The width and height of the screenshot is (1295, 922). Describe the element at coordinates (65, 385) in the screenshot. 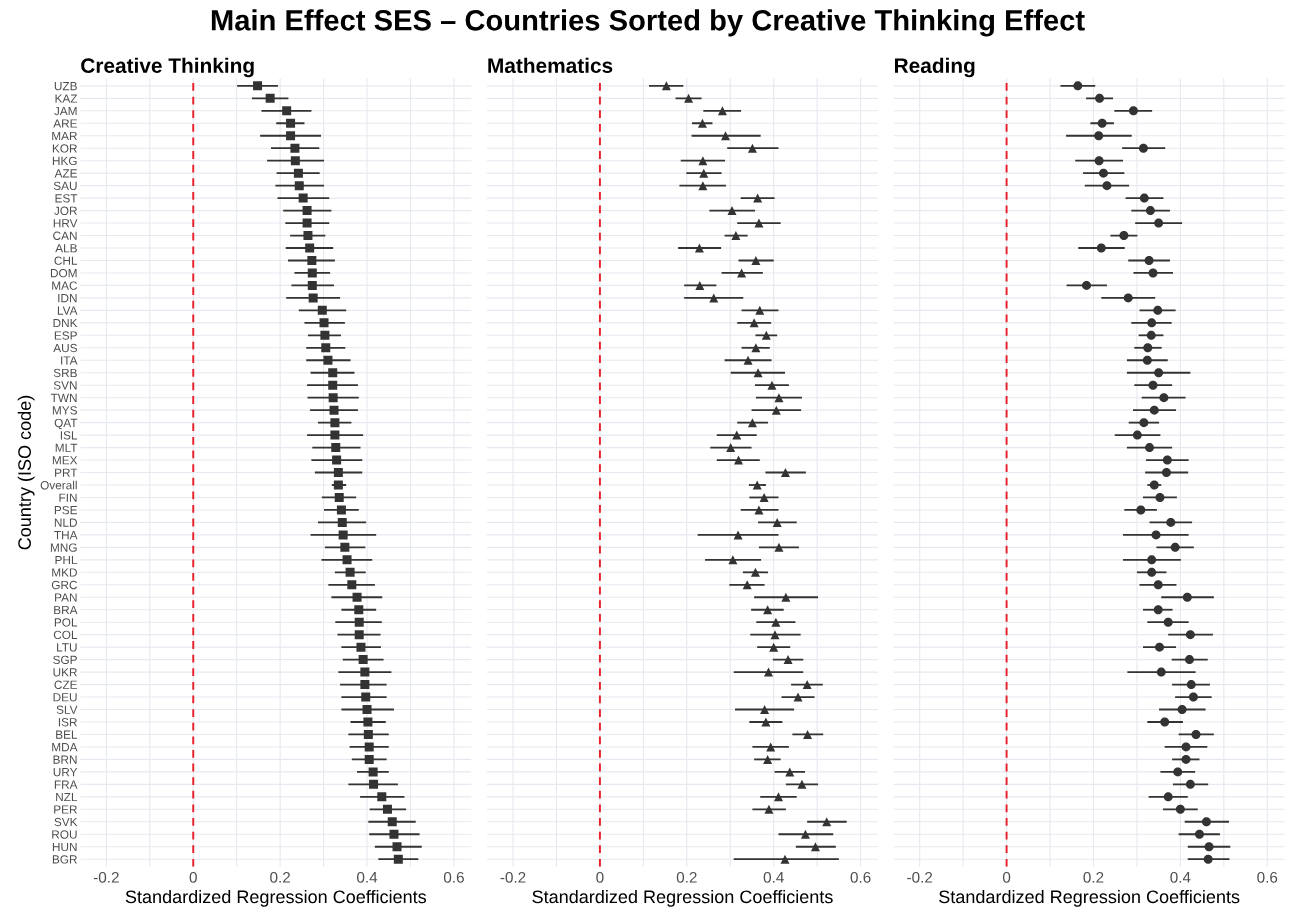

I see `y-tick-label: SVN` at that location.